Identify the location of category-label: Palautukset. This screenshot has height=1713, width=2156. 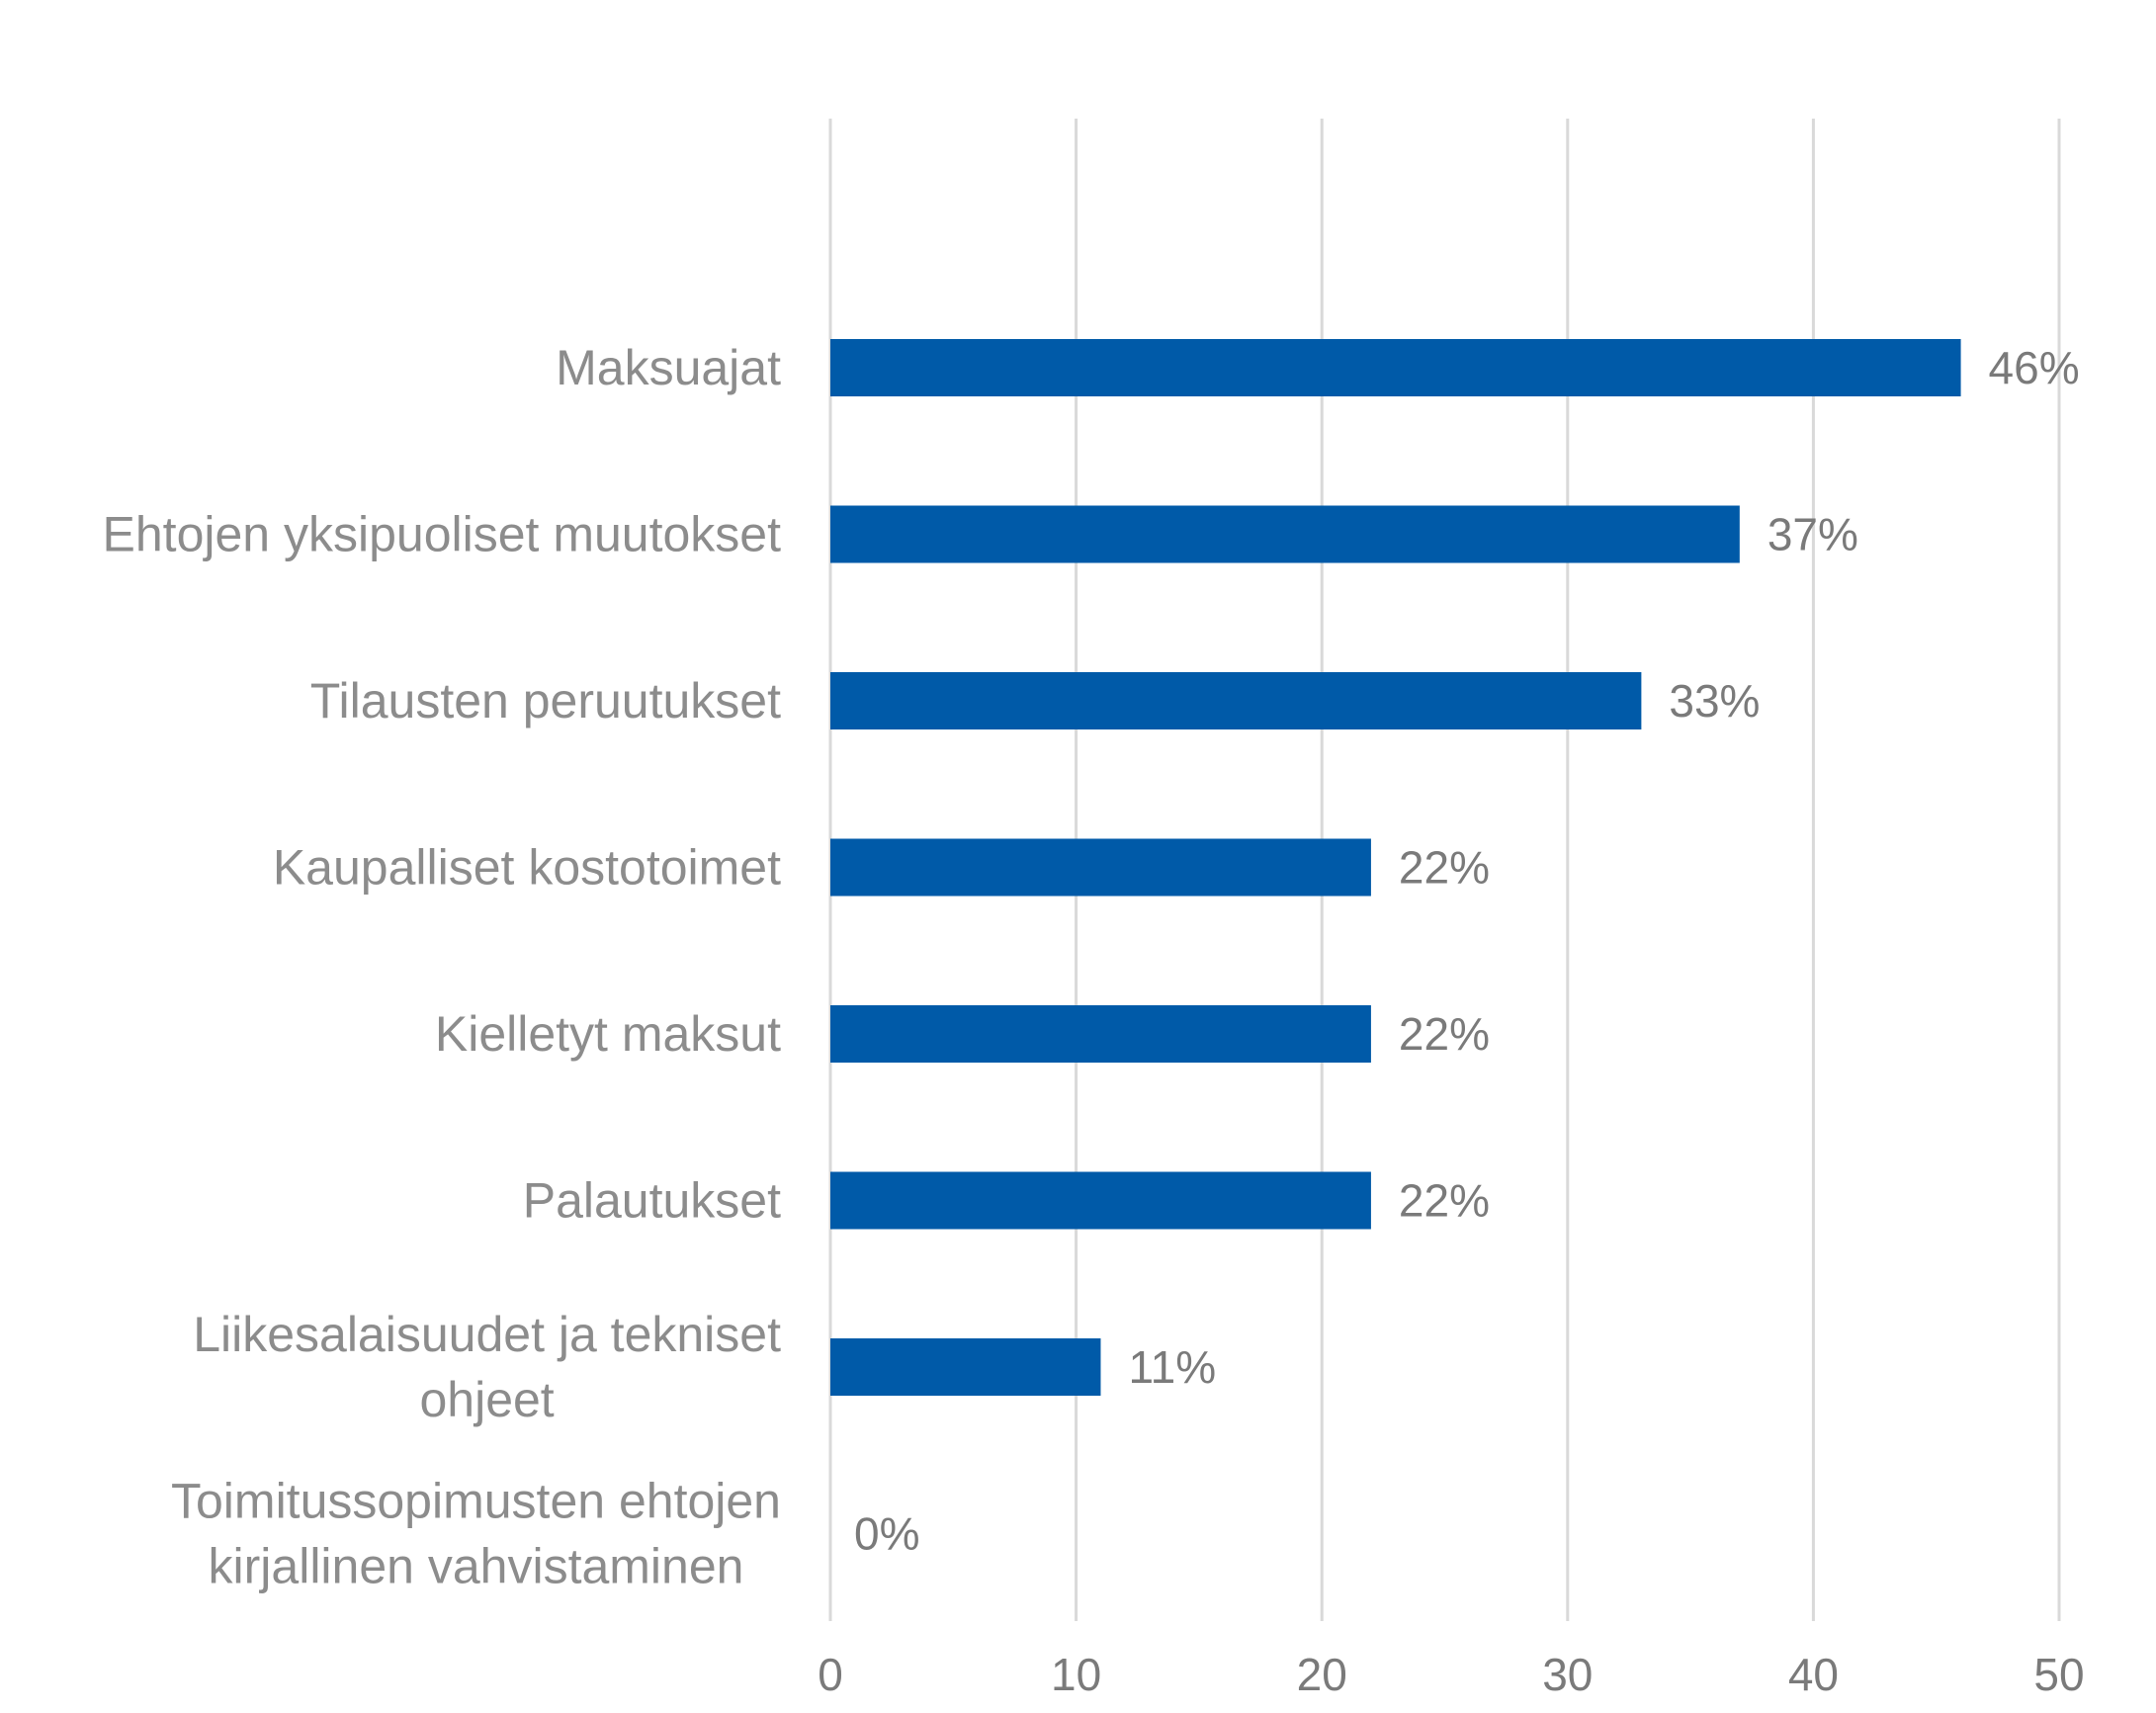
(652, 1201).